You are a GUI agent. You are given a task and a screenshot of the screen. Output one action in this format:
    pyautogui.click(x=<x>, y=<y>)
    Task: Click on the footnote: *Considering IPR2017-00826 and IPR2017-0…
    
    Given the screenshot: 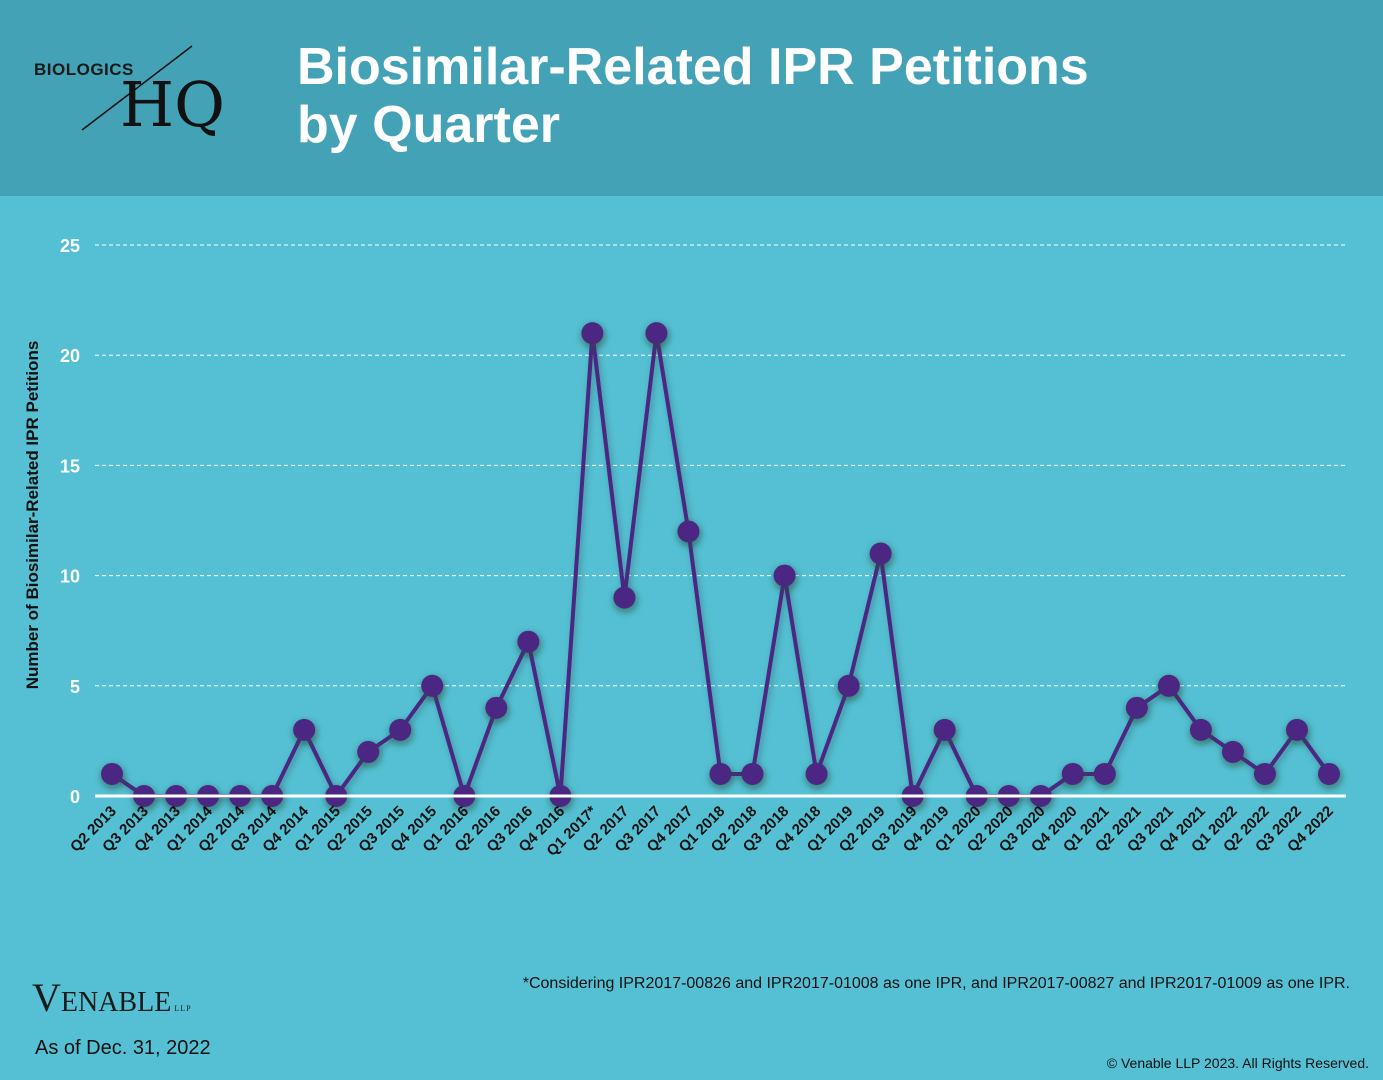 What is the action you would take?
    pyautogui.click(x=936, y=983)
    